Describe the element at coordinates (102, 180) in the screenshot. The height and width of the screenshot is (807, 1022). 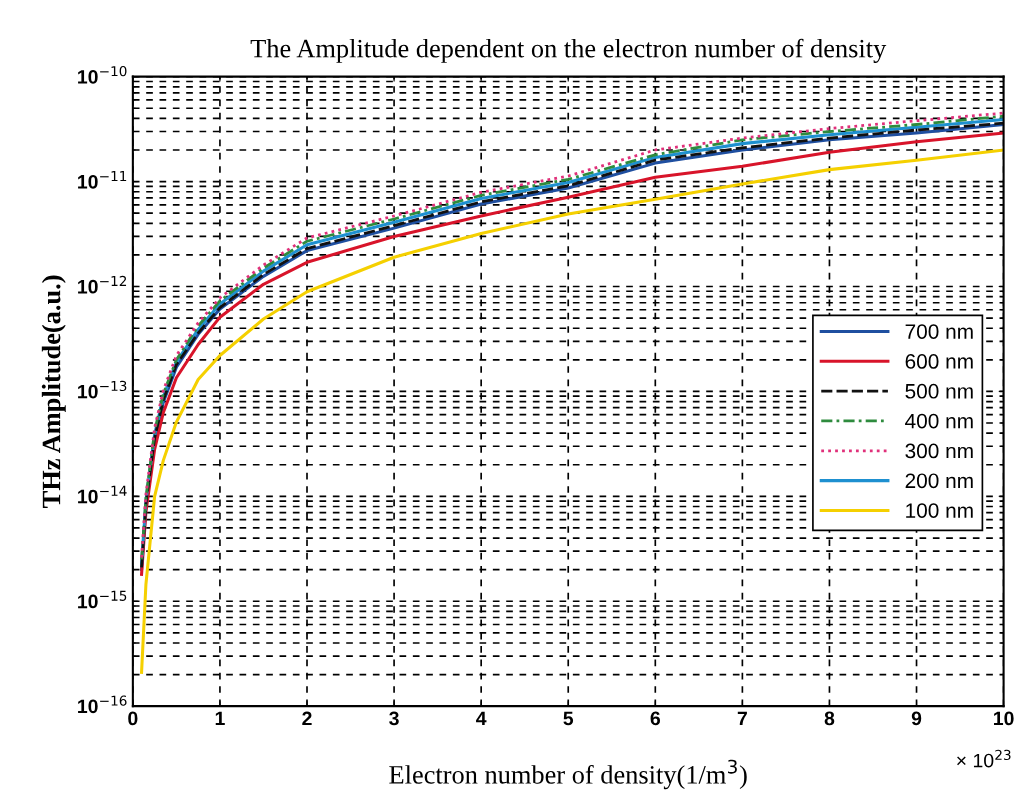
I see `y-tick-label: 10$^{−11}$` at that location.